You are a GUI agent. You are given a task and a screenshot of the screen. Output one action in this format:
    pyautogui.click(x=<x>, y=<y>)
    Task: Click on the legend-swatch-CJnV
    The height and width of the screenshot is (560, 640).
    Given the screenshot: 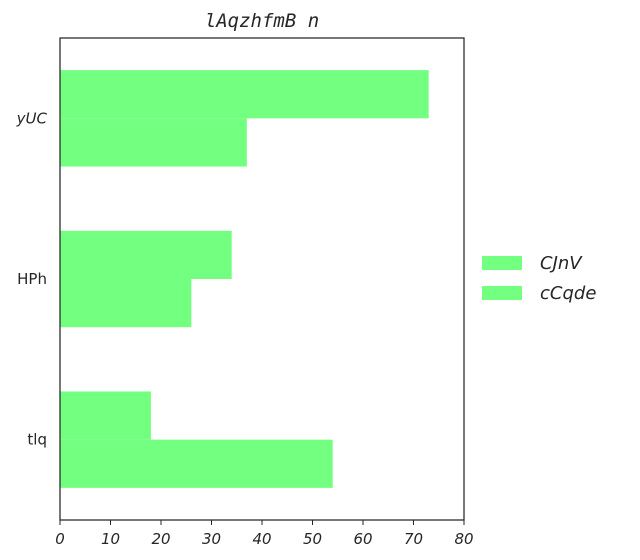 What is the action you would take?
    pyautogui.click(x=502, y=263)
    